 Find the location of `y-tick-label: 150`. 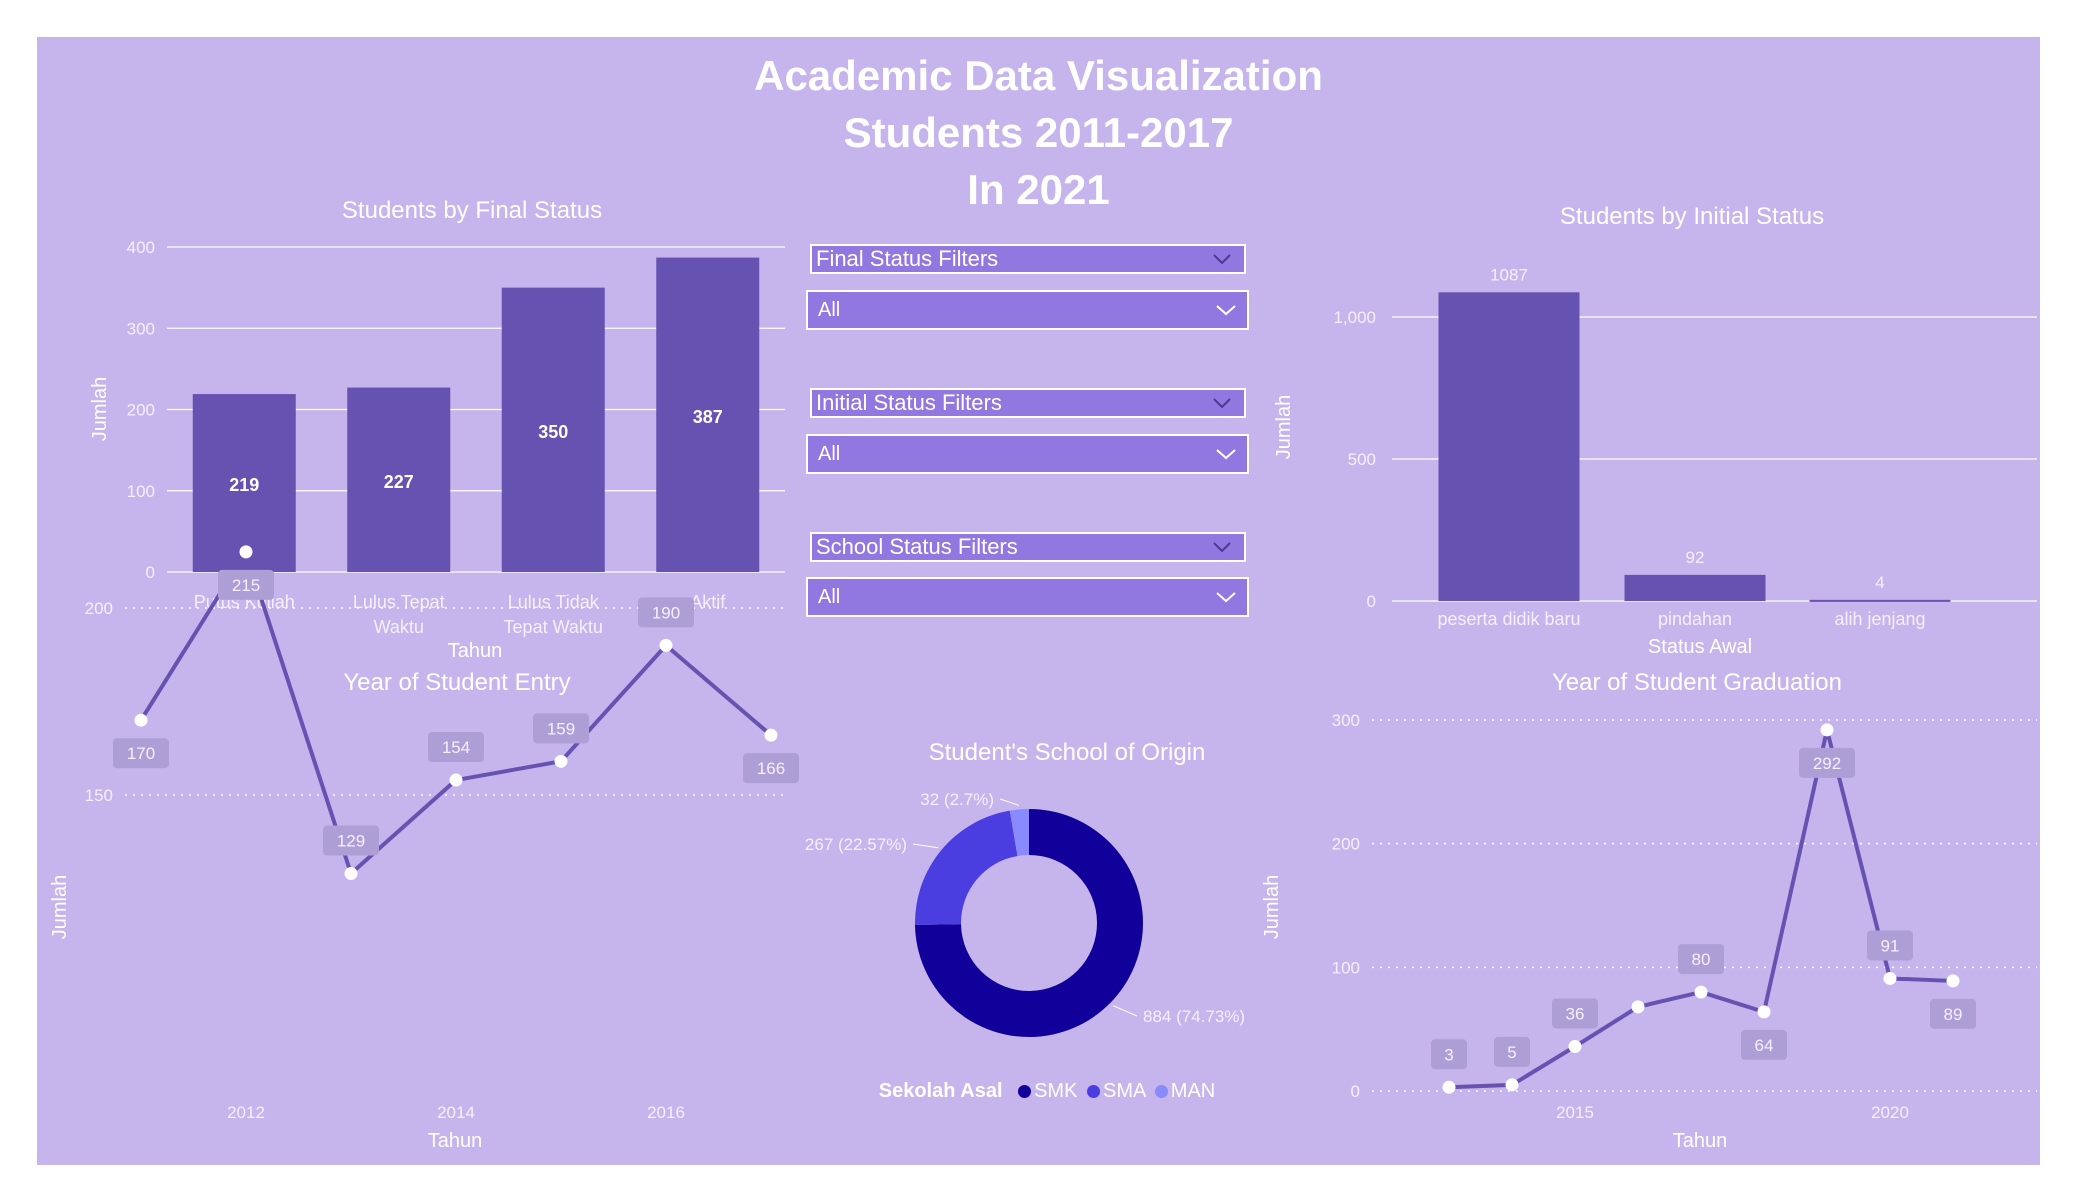

y-tick-label: 150 is located at coordinates (99, 795).